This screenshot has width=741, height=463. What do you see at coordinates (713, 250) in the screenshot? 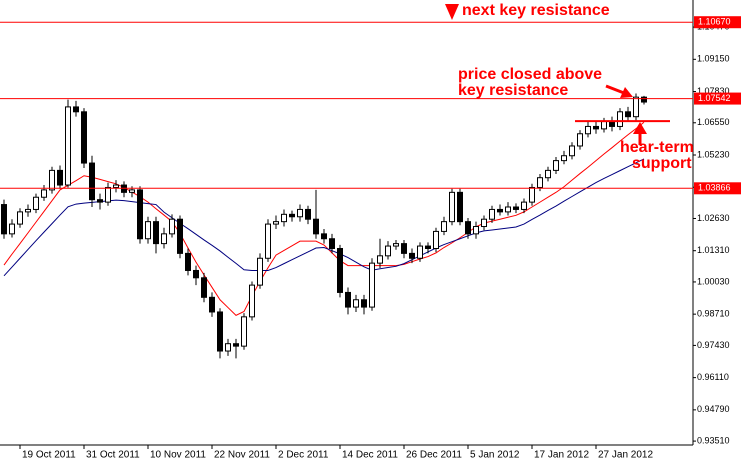
I see `y-tick-label: 1.01310` at bounding box center [713, 250].